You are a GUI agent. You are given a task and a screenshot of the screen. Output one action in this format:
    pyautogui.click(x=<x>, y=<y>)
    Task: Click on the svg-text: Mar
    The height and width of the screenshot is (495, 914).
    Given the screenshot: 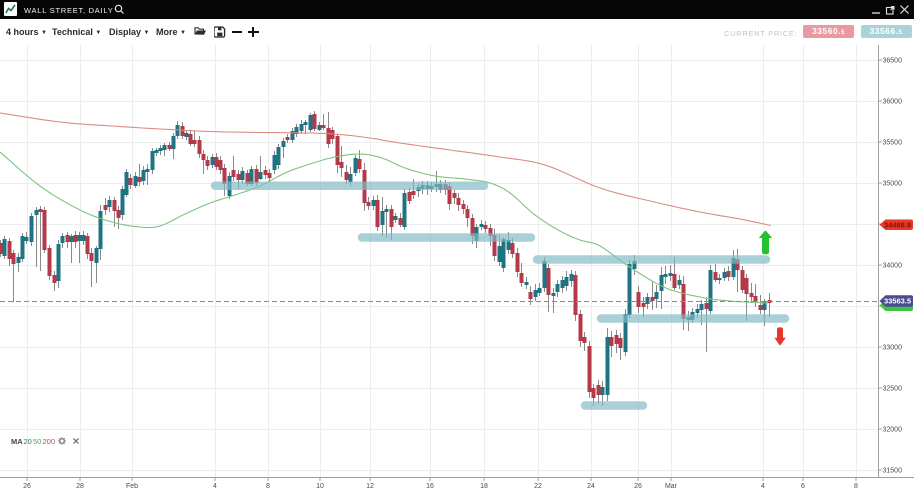 What is the action you would take?
    pyautogui.click(x=671, y=486)
    